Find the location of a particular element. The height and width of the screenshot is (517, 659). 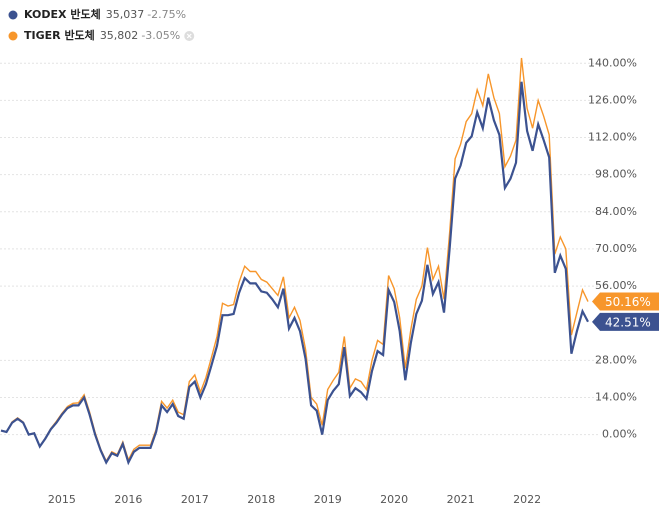

legend-change: -3.05% is located at coordinates (160, 35).